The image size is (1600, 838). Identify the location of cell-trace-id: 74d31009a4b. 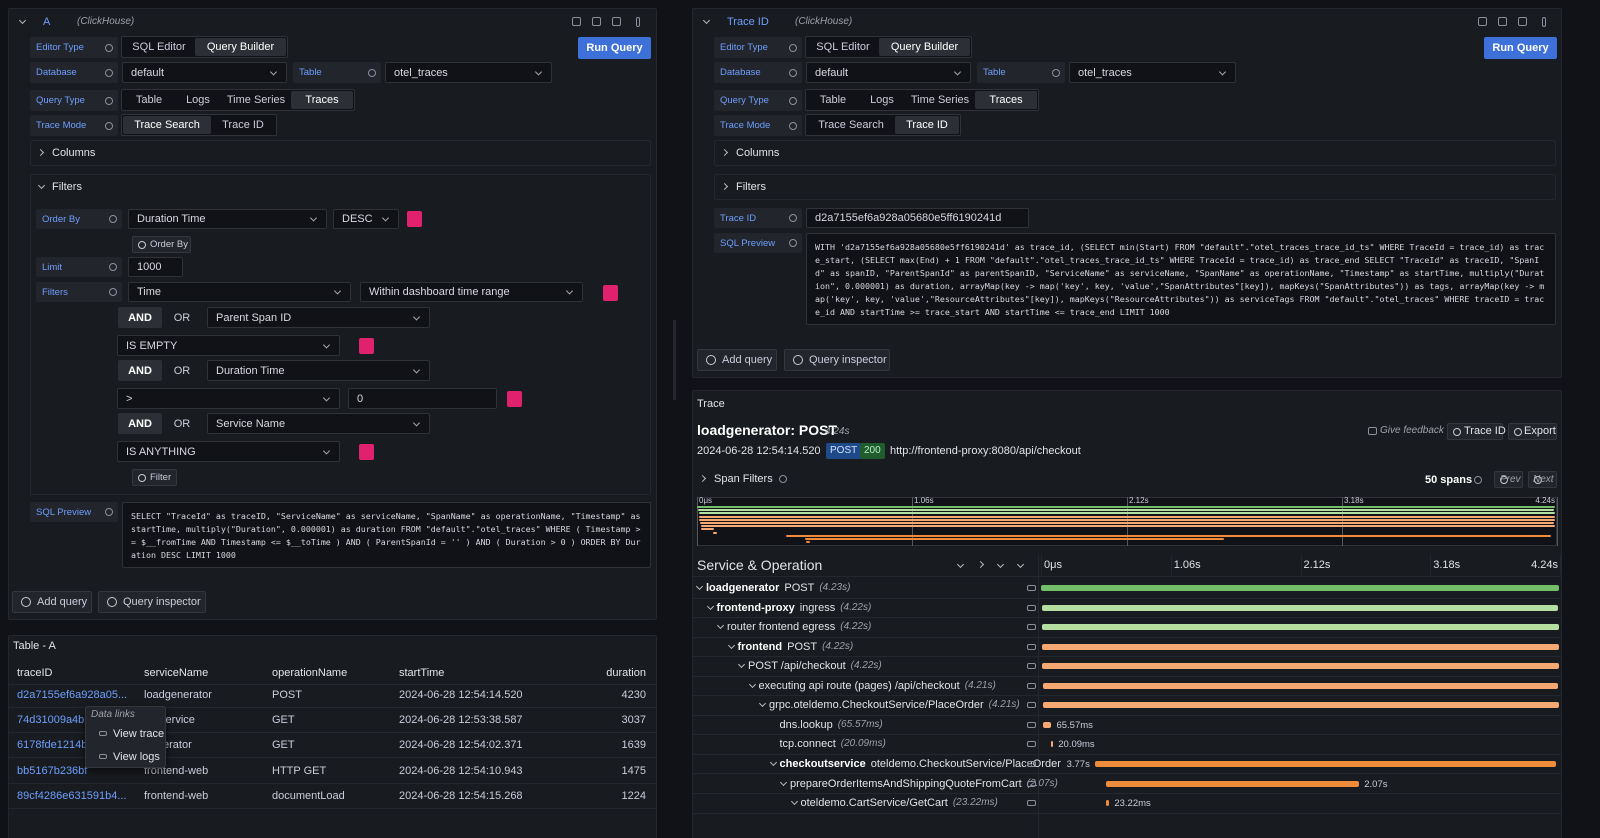
(51, 720).